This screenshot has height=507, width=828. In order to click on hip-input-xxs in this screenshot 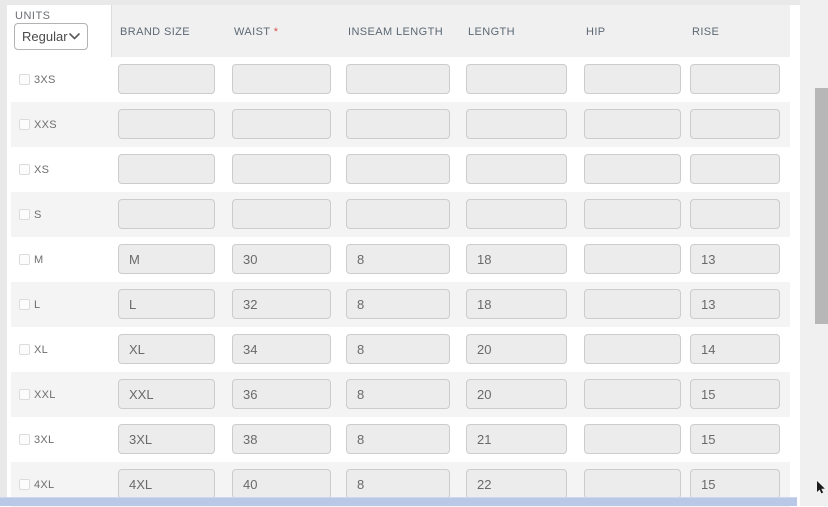, I will do `click(632, 124)`.